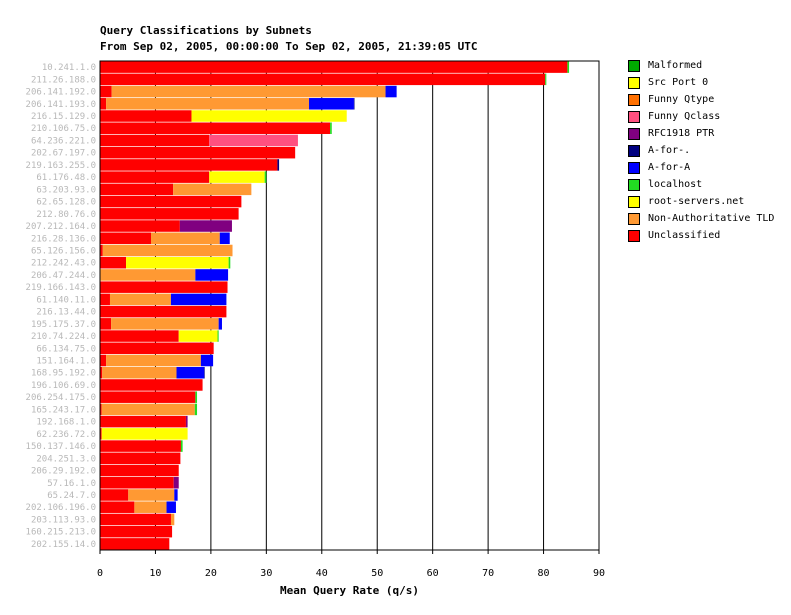 The width and height of the screenshot is (791, 615). Describe the element at coordinates (177, 262) in the screenshot. I see `bar-212.242.43.0-root-servers-net` at that location.